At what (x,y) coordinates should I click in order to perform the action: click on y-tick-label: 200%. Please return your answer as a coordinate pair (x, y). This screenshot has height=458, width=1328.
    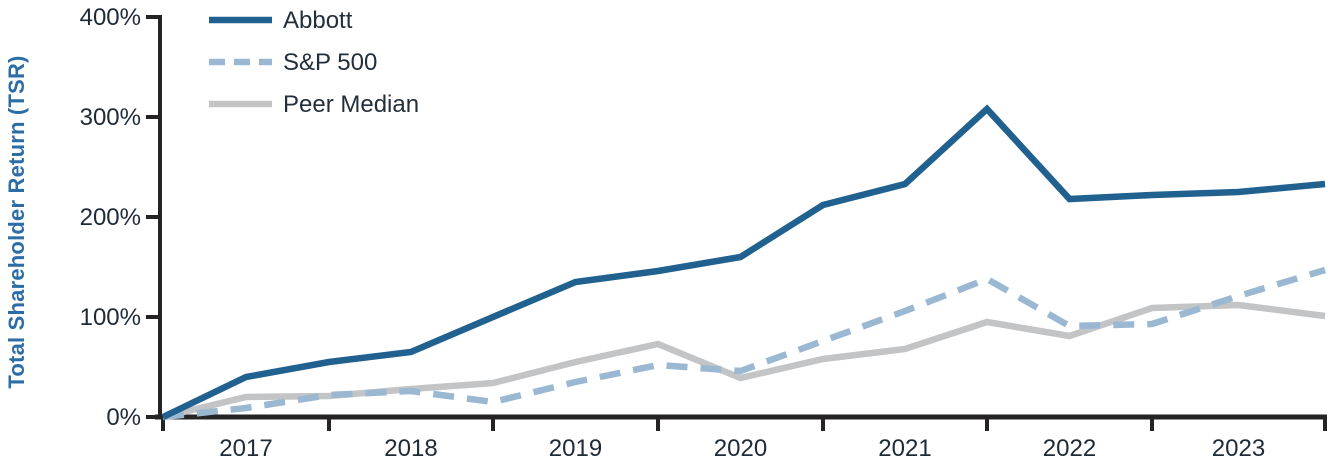
    Looking at the image, I should click on (110, 217).